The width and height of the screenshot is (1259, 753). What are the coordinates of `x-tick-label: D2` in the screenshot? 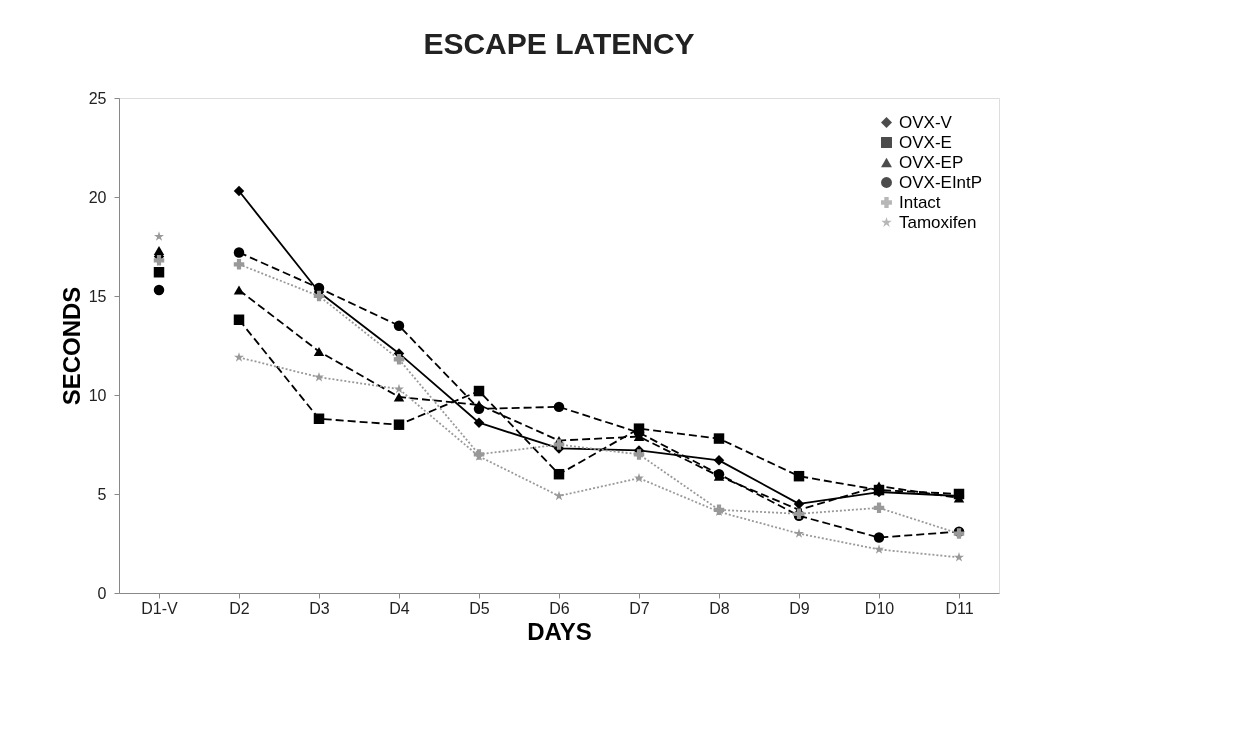 It's located at (239, 608).